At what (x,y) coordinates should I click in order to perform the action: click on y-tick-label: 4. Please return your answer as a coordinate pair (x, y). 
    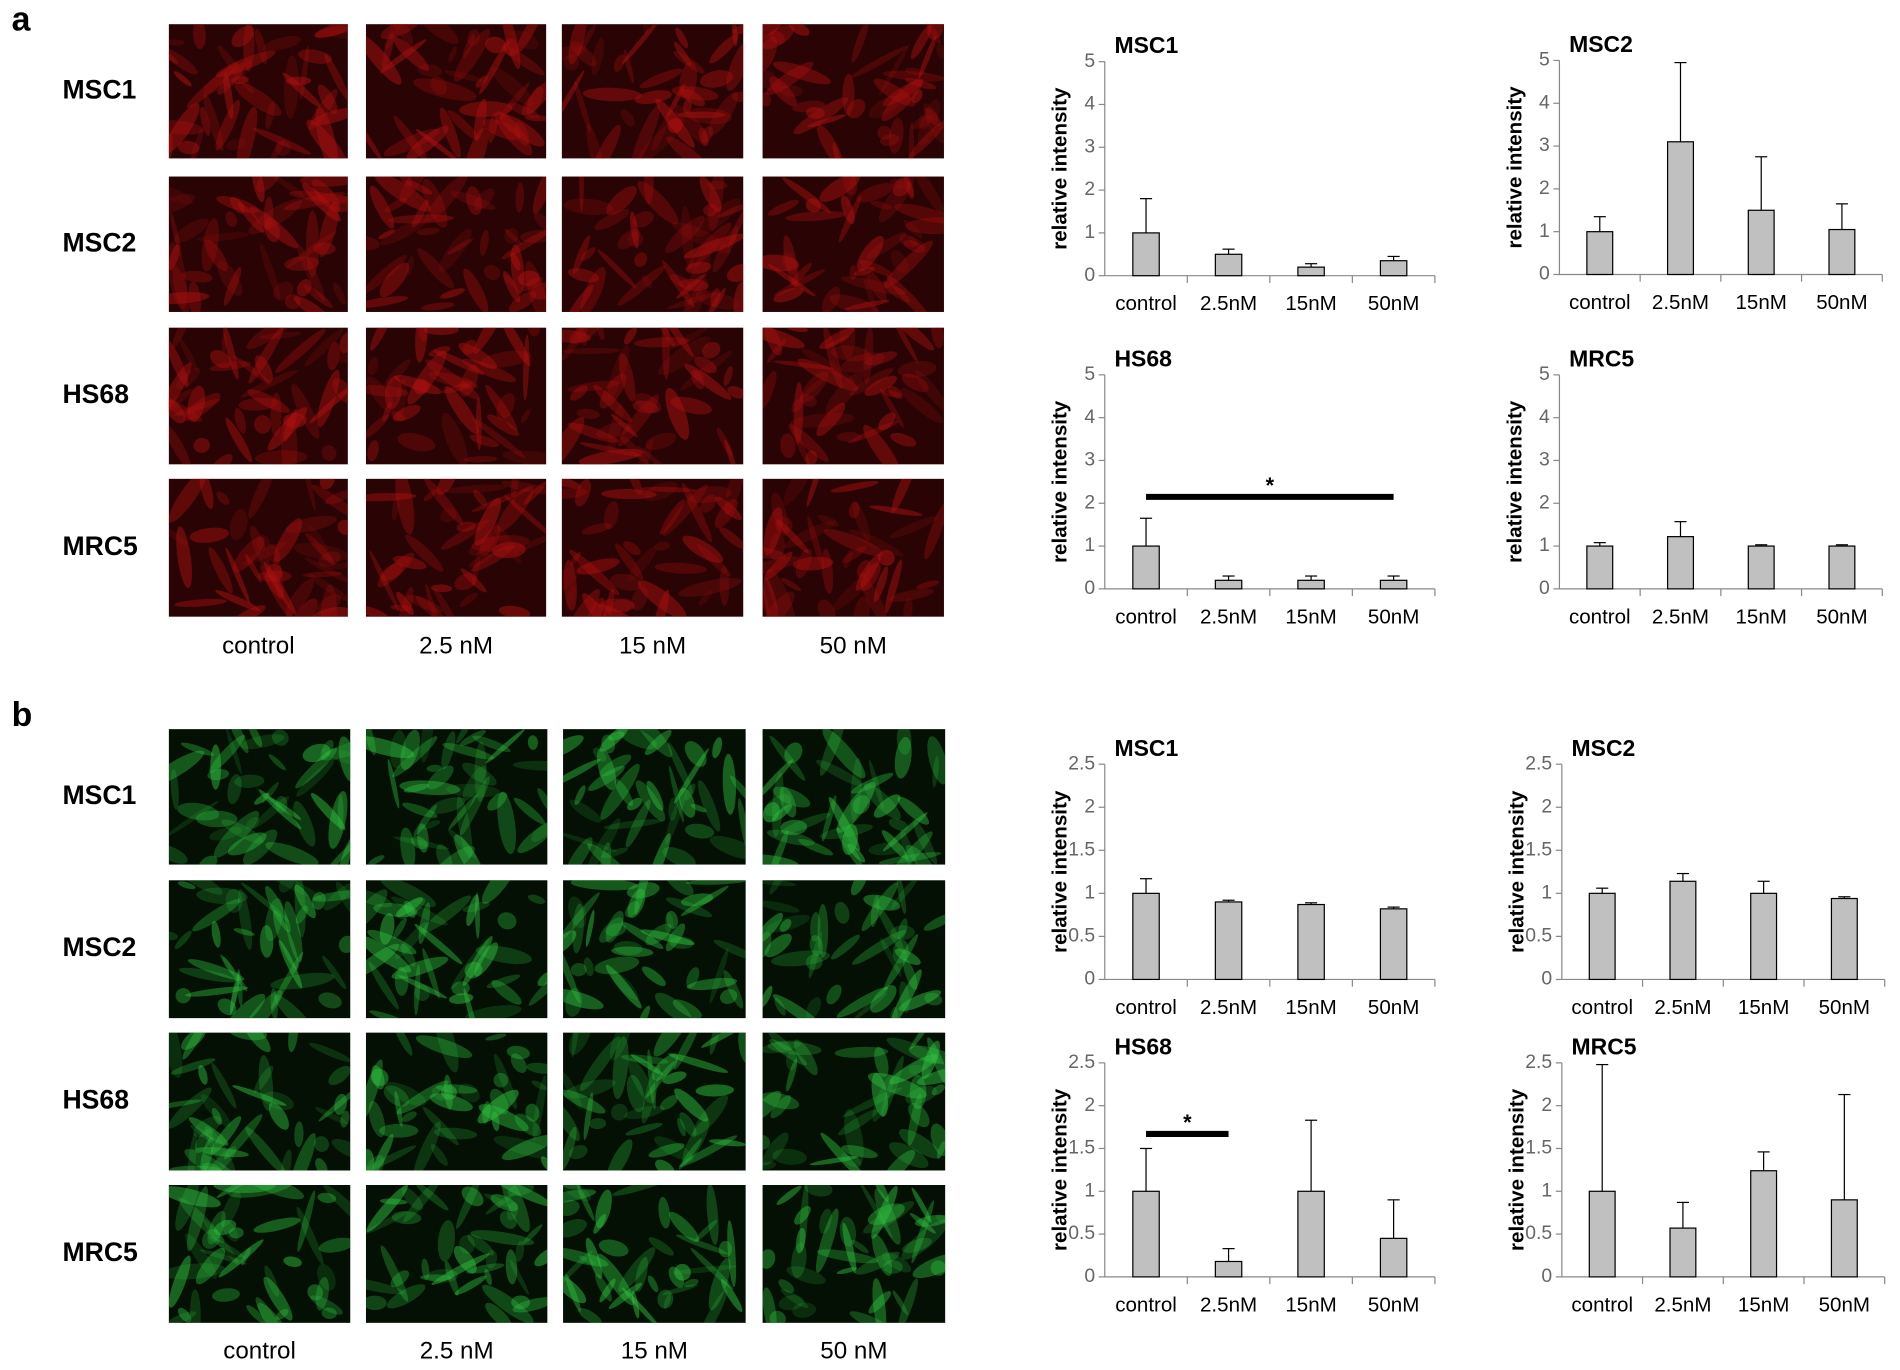
    Looking at the image, I should click on (1089, 417).